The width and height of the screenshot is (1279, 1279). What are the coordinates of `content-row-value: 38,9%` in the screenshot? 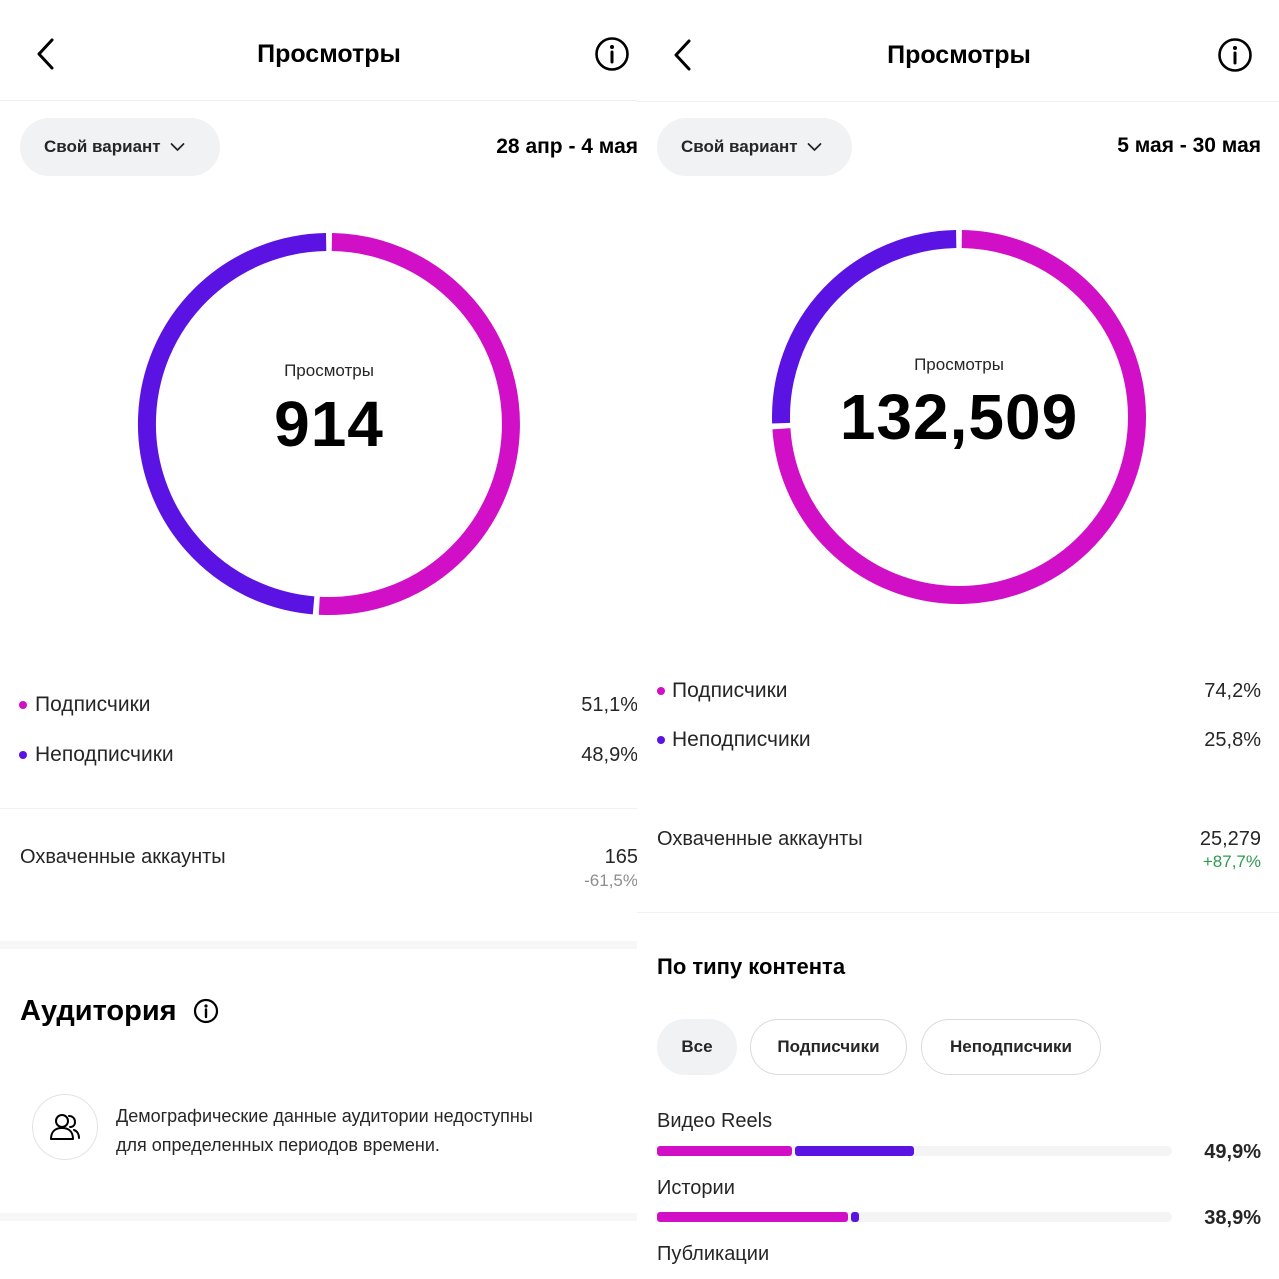 It's located at (1232, 1218).